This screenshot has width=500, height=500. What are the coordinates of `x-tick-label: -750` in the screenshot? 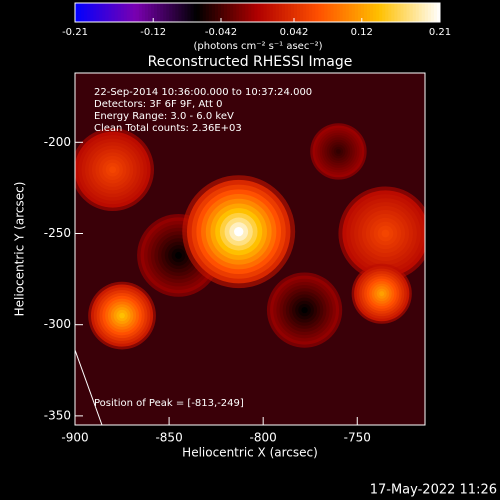 It's located at (357, 438).